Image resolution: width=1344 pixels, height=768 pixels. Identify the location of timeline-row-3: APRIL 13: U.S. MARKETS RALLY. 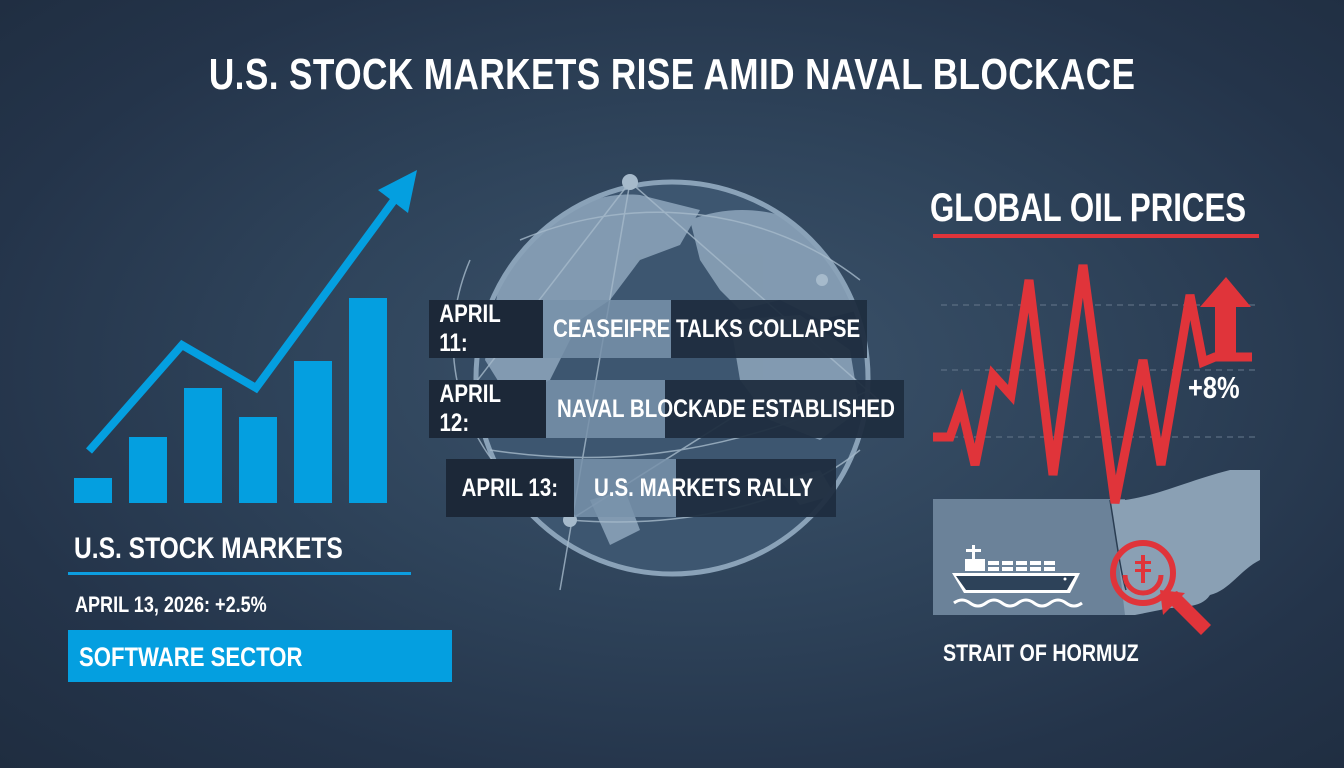
(641, 488).